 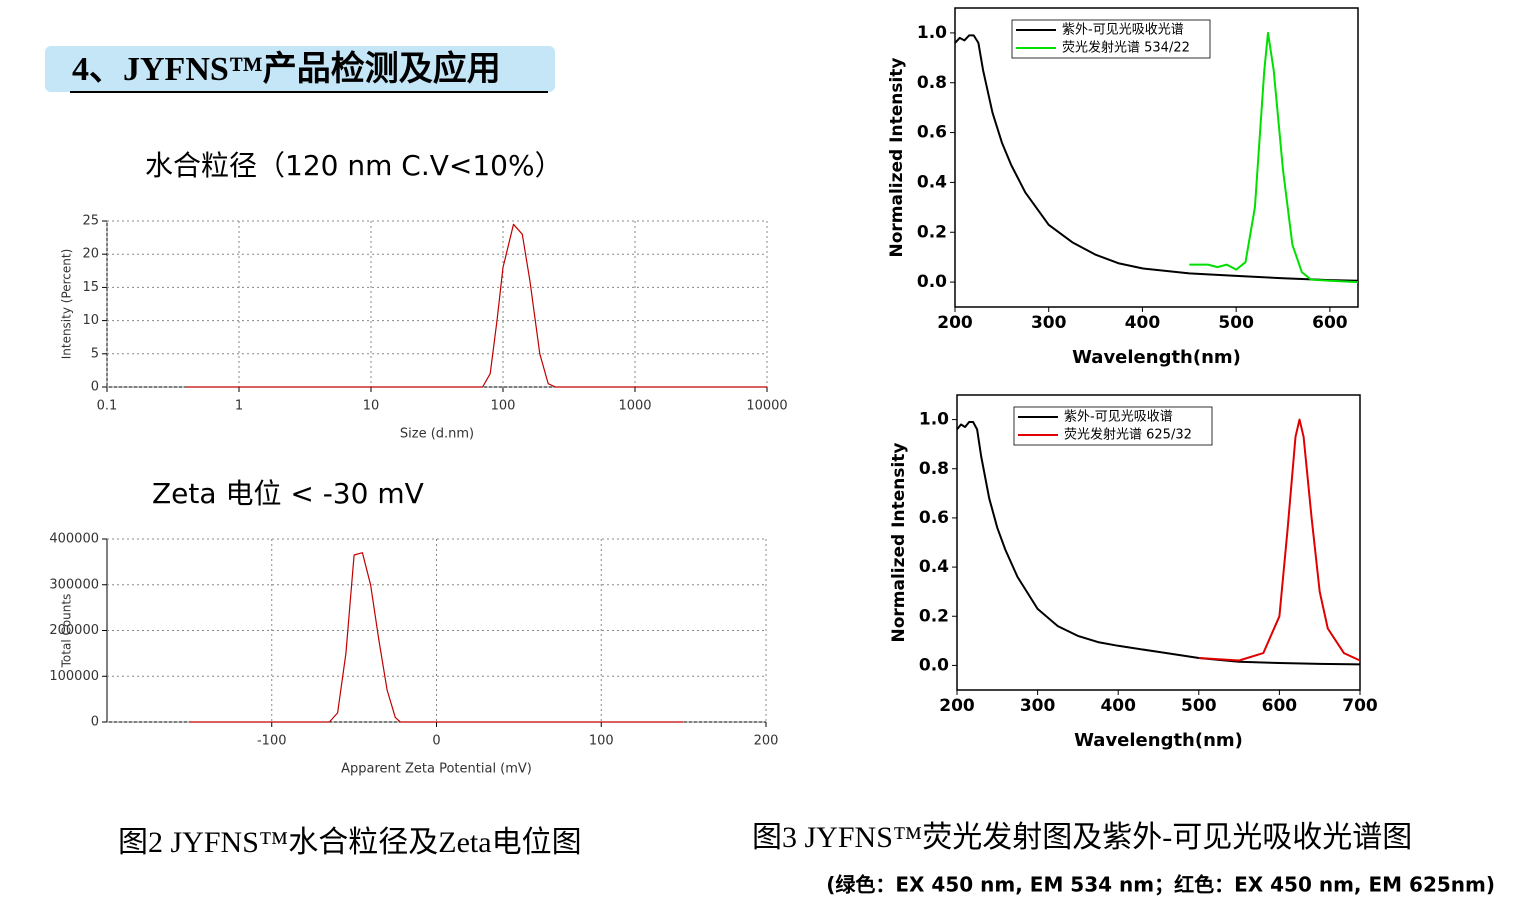 What do you see at coordinates (95, 353) in the screenshot?
I see `y-tick-label: 5` at bounding box center [95, 353].